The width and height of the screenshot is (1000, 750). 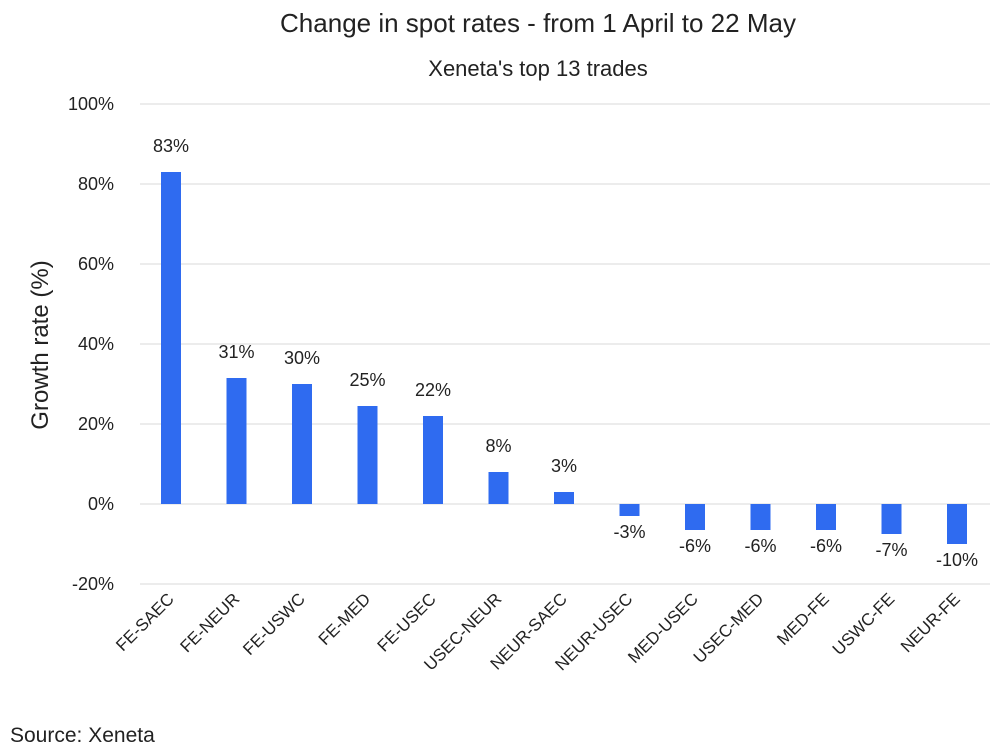 What do you see at coordinates (537, 68) in the screenshot?
I see `chart-subtitle: Xeneta's top 13 trades` at bounding box center [537, 68].